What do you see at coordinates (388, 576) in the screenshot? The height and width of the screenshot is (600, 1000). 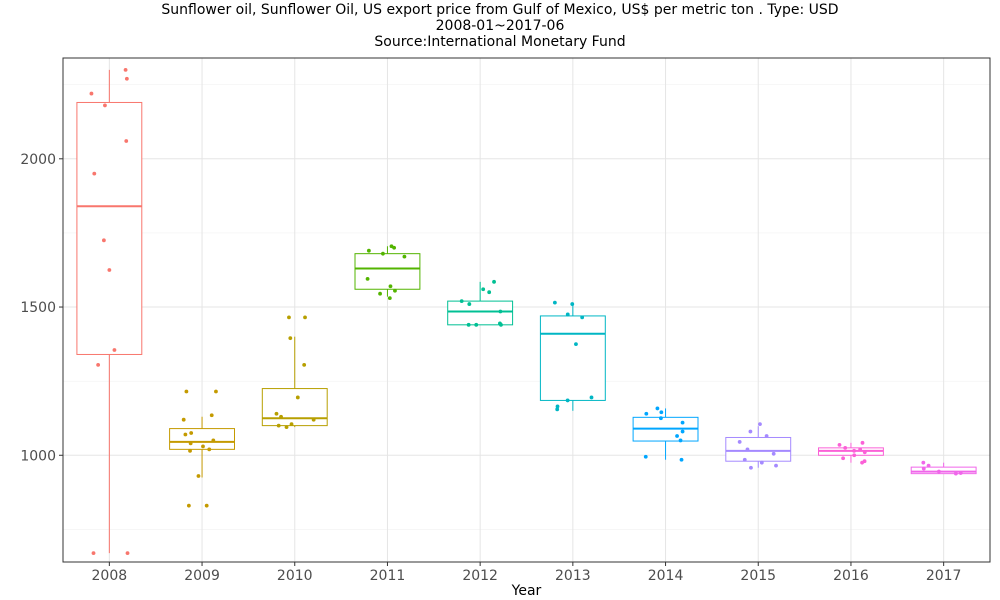 I see `x-tick-label: 2011` at bounding box center [388, 576].